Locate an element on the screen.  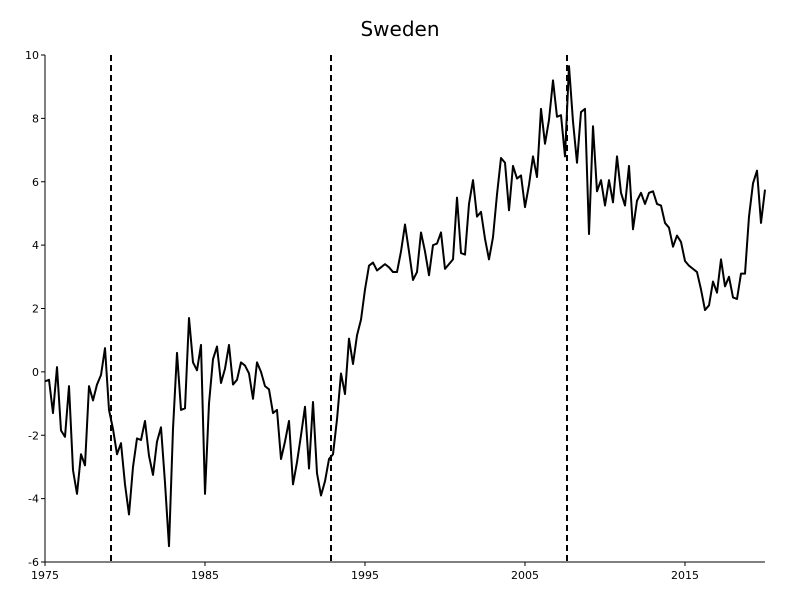
x-tick-label: 1975 is located at coordinates (45, 575).